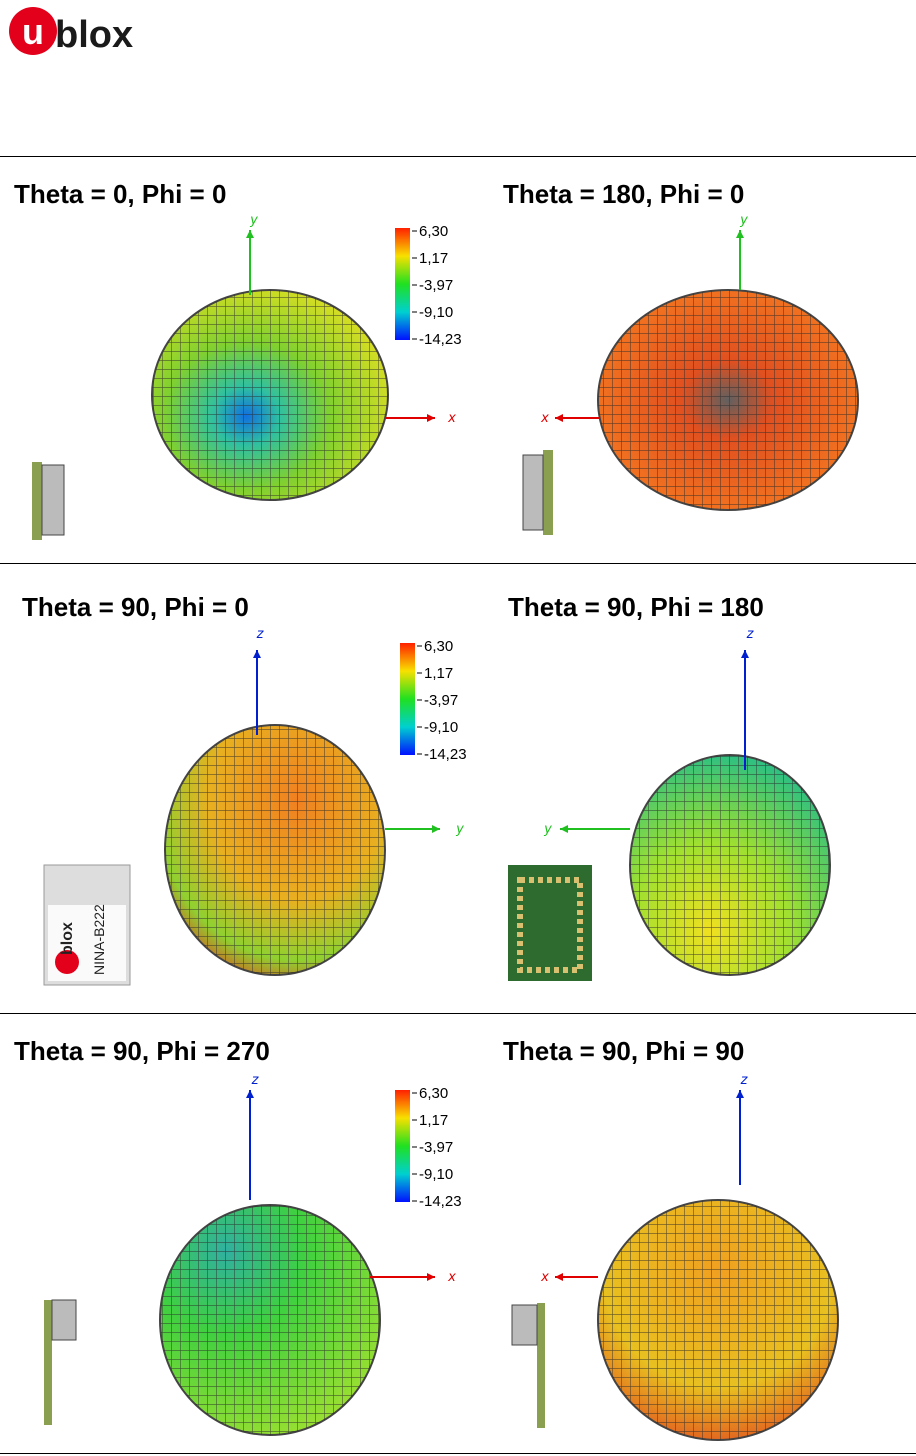 This screenshot has width=916, height=1456. What do you see at coordinates (120, 194) in the screenshot?
I see `panel-title: Theta = 0, Phi = 0` at bounding box center [120, 194].